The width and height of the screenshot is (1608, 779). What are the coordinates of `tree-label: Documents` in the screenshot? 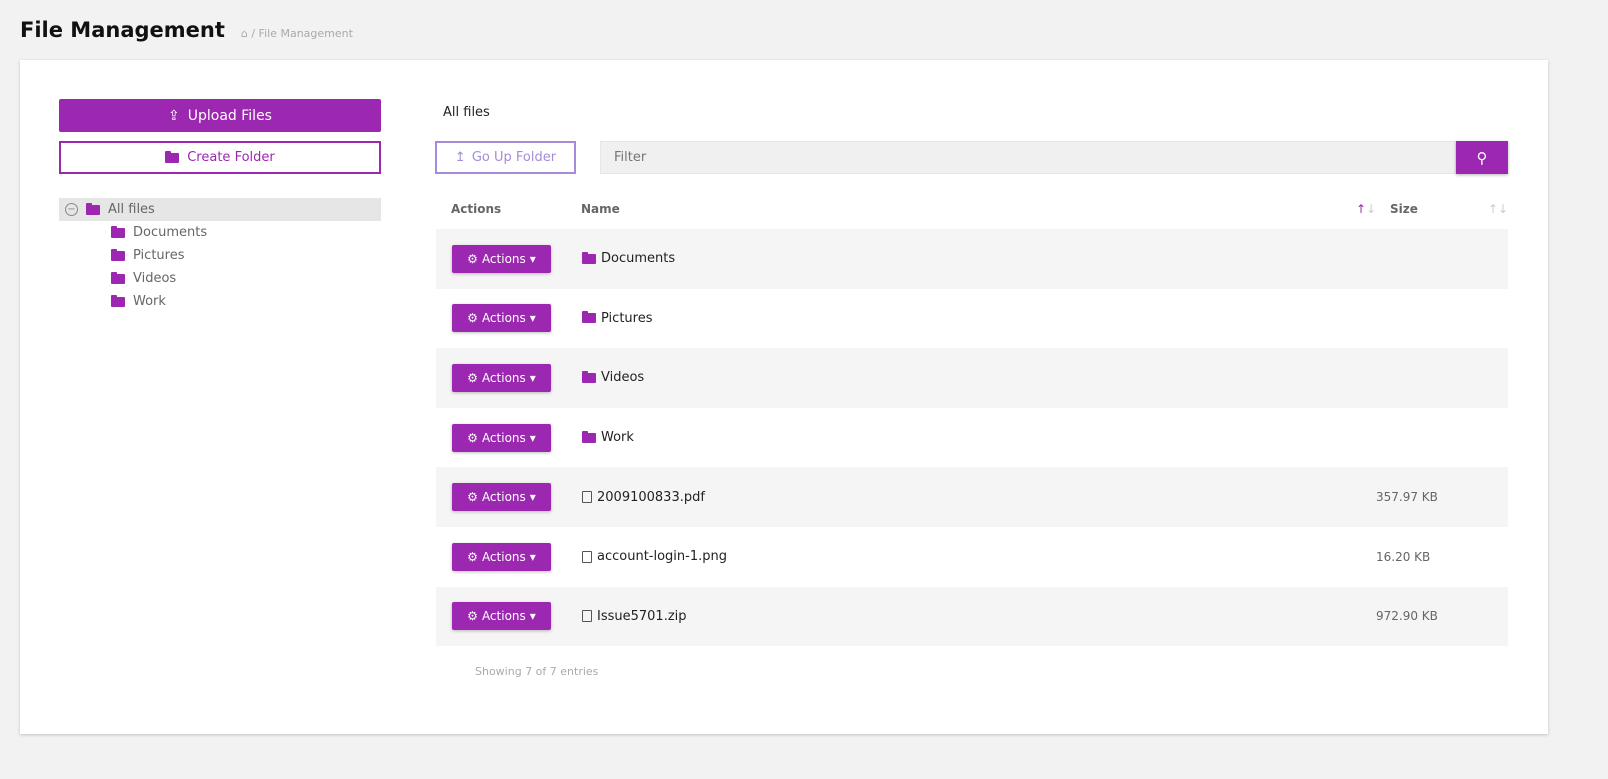 It's located at (170, 232).